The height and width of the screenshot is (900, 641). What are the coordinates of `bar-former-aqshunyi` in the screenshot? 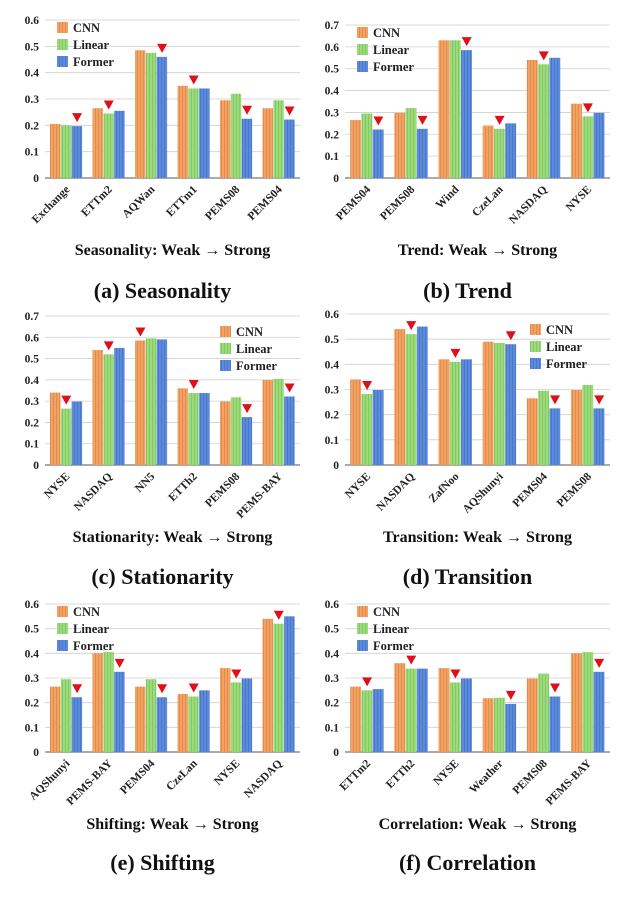 It's located at (77, 724).